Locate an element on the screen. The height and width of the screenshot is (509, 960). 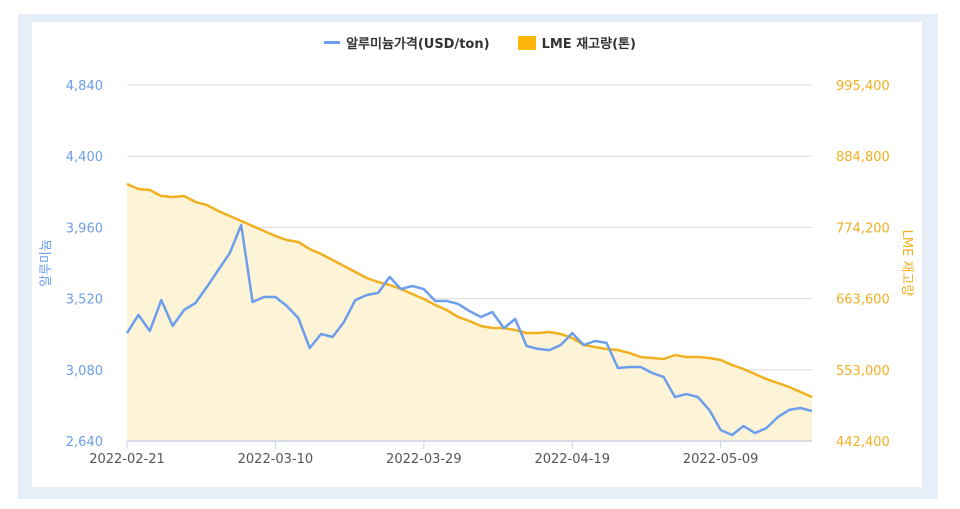
legend-item-price: 알루미늄가격(USD/ton) is located at coordinates (407, 42).